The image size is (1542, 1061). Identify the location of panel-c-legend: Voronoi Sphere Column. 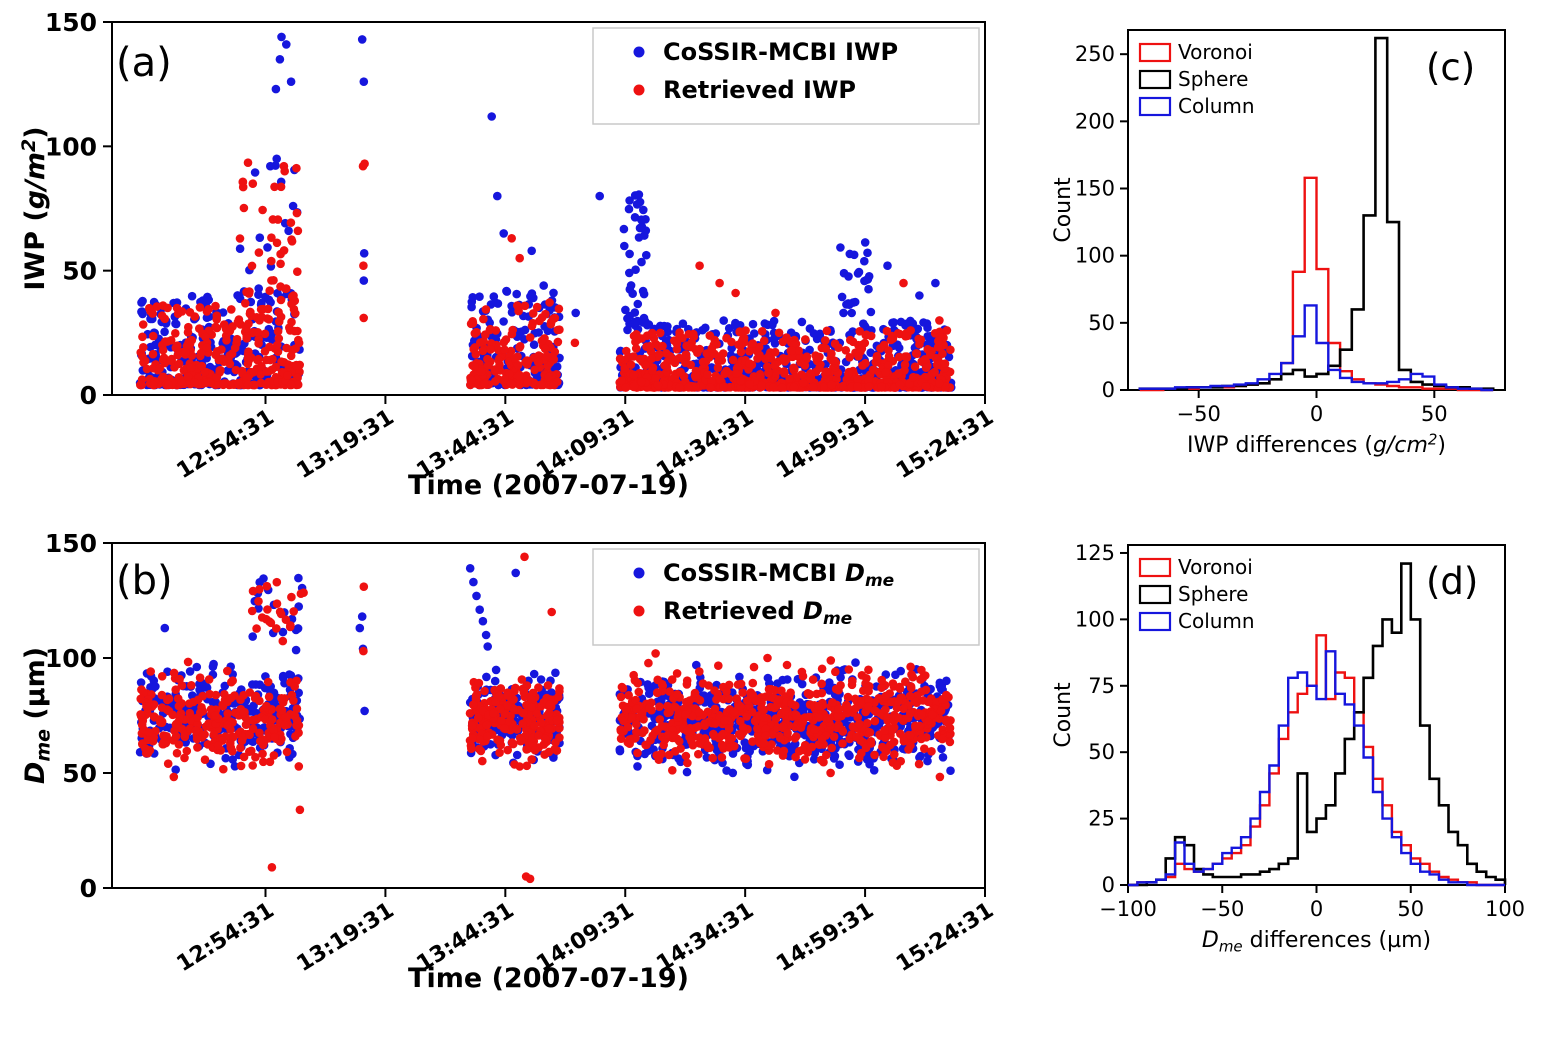
(1196, 79).